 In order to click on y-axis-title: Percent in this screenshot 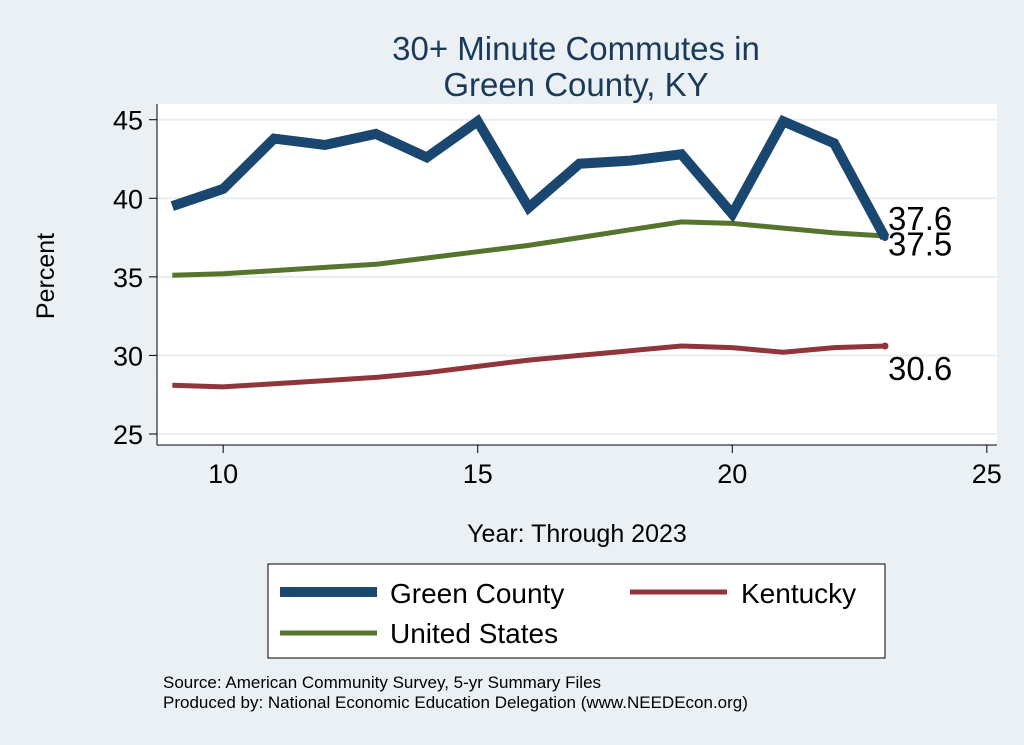, I will do `click(46, 276)`.